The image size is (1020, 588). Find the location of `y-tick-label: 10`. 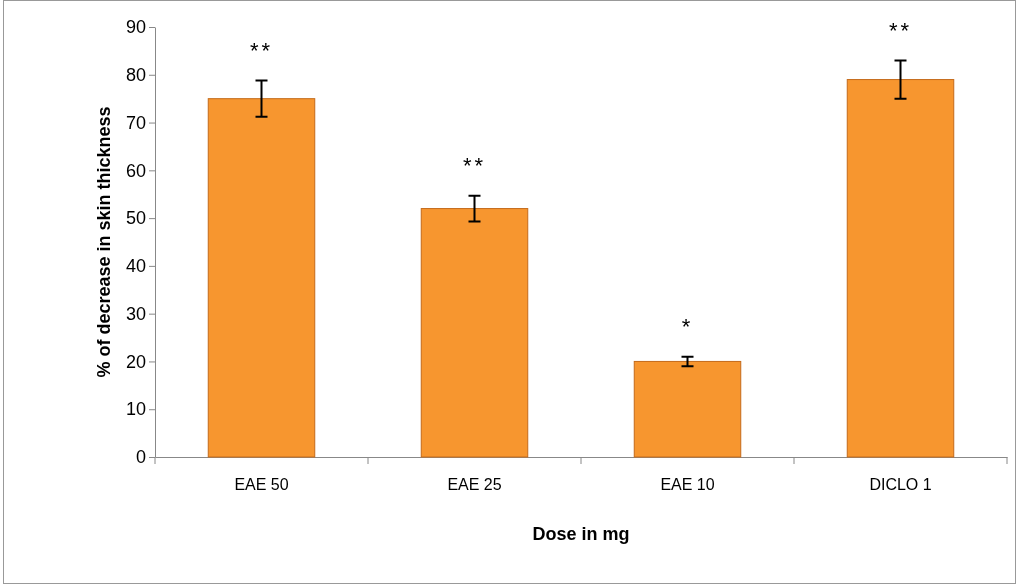

y-tick-label: 10 is located at coordinates (135, 409).